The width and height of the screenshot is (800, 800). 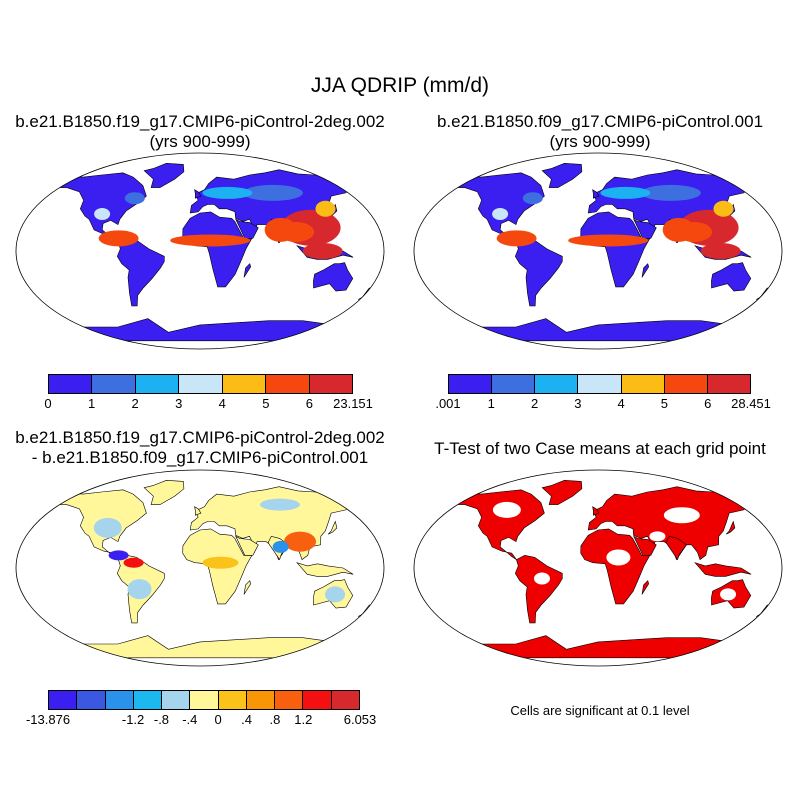 I want to click on panel2-title-line2: (yrs 900-999), so click(x=600, y=141).